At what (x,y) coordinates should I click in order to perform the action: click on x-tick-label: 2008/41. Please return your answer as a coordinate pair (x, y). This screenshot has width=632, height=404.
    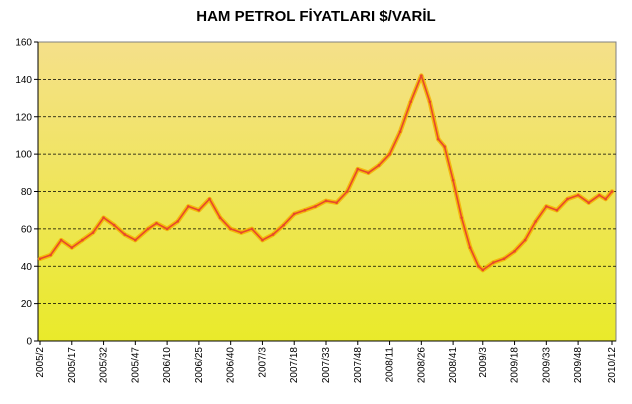
    Looking at the image, I should click on (453, 365).